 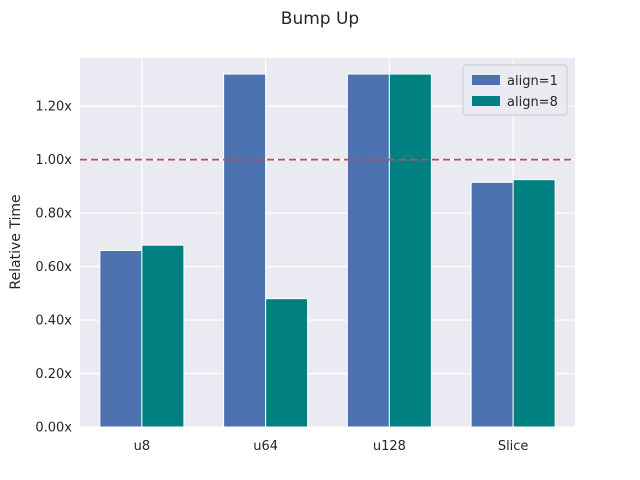 I want to click on bar-align-8-Slice, so click(x=534, y=303).